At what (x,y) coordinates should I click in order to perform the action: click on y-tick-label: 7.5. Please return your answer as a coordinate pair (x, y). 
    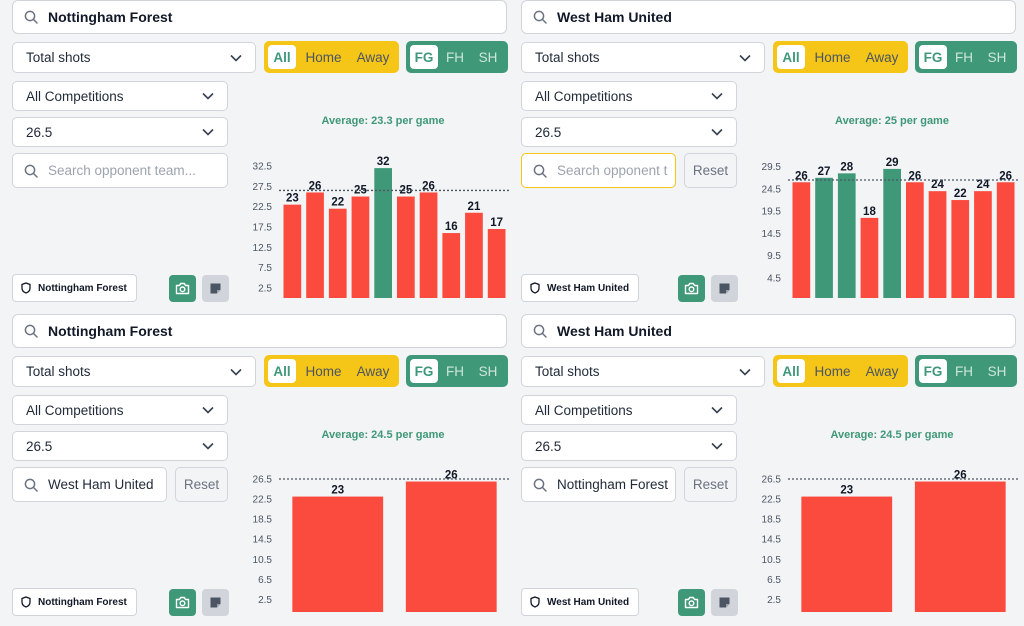
    Looking at the image, I should click on (265, 268).